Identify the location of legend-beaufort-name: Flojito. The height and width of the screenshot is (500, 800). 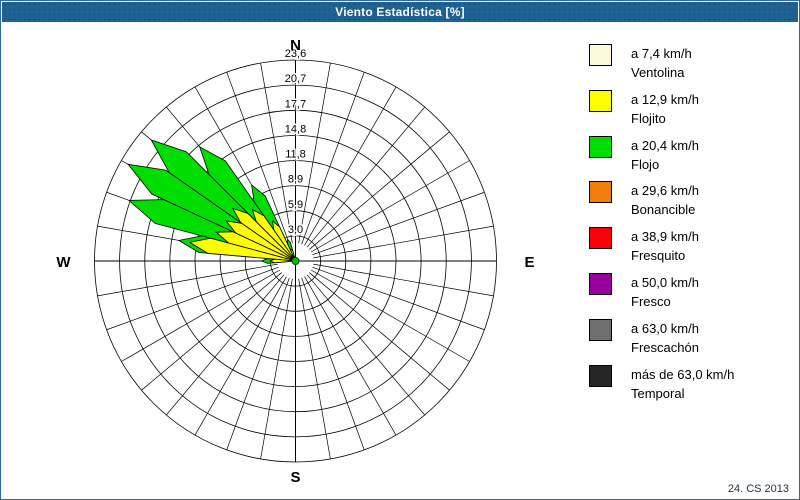
(648, 118).